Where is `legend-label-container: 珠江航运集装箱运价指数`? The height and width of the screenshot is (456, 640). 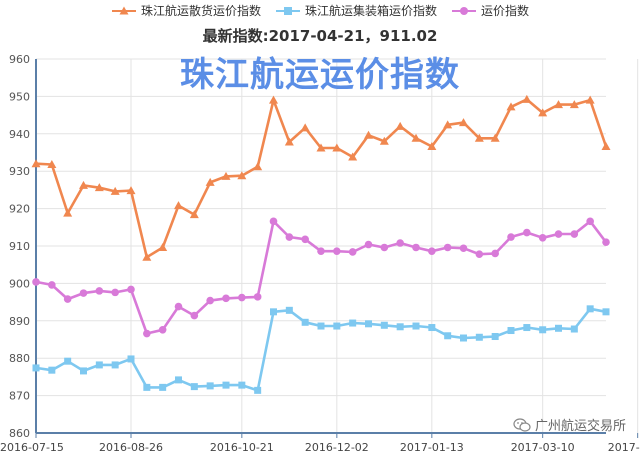 legend-label-container: 珠江航运集装箱运价指数 is located at coordinates (370, 11).